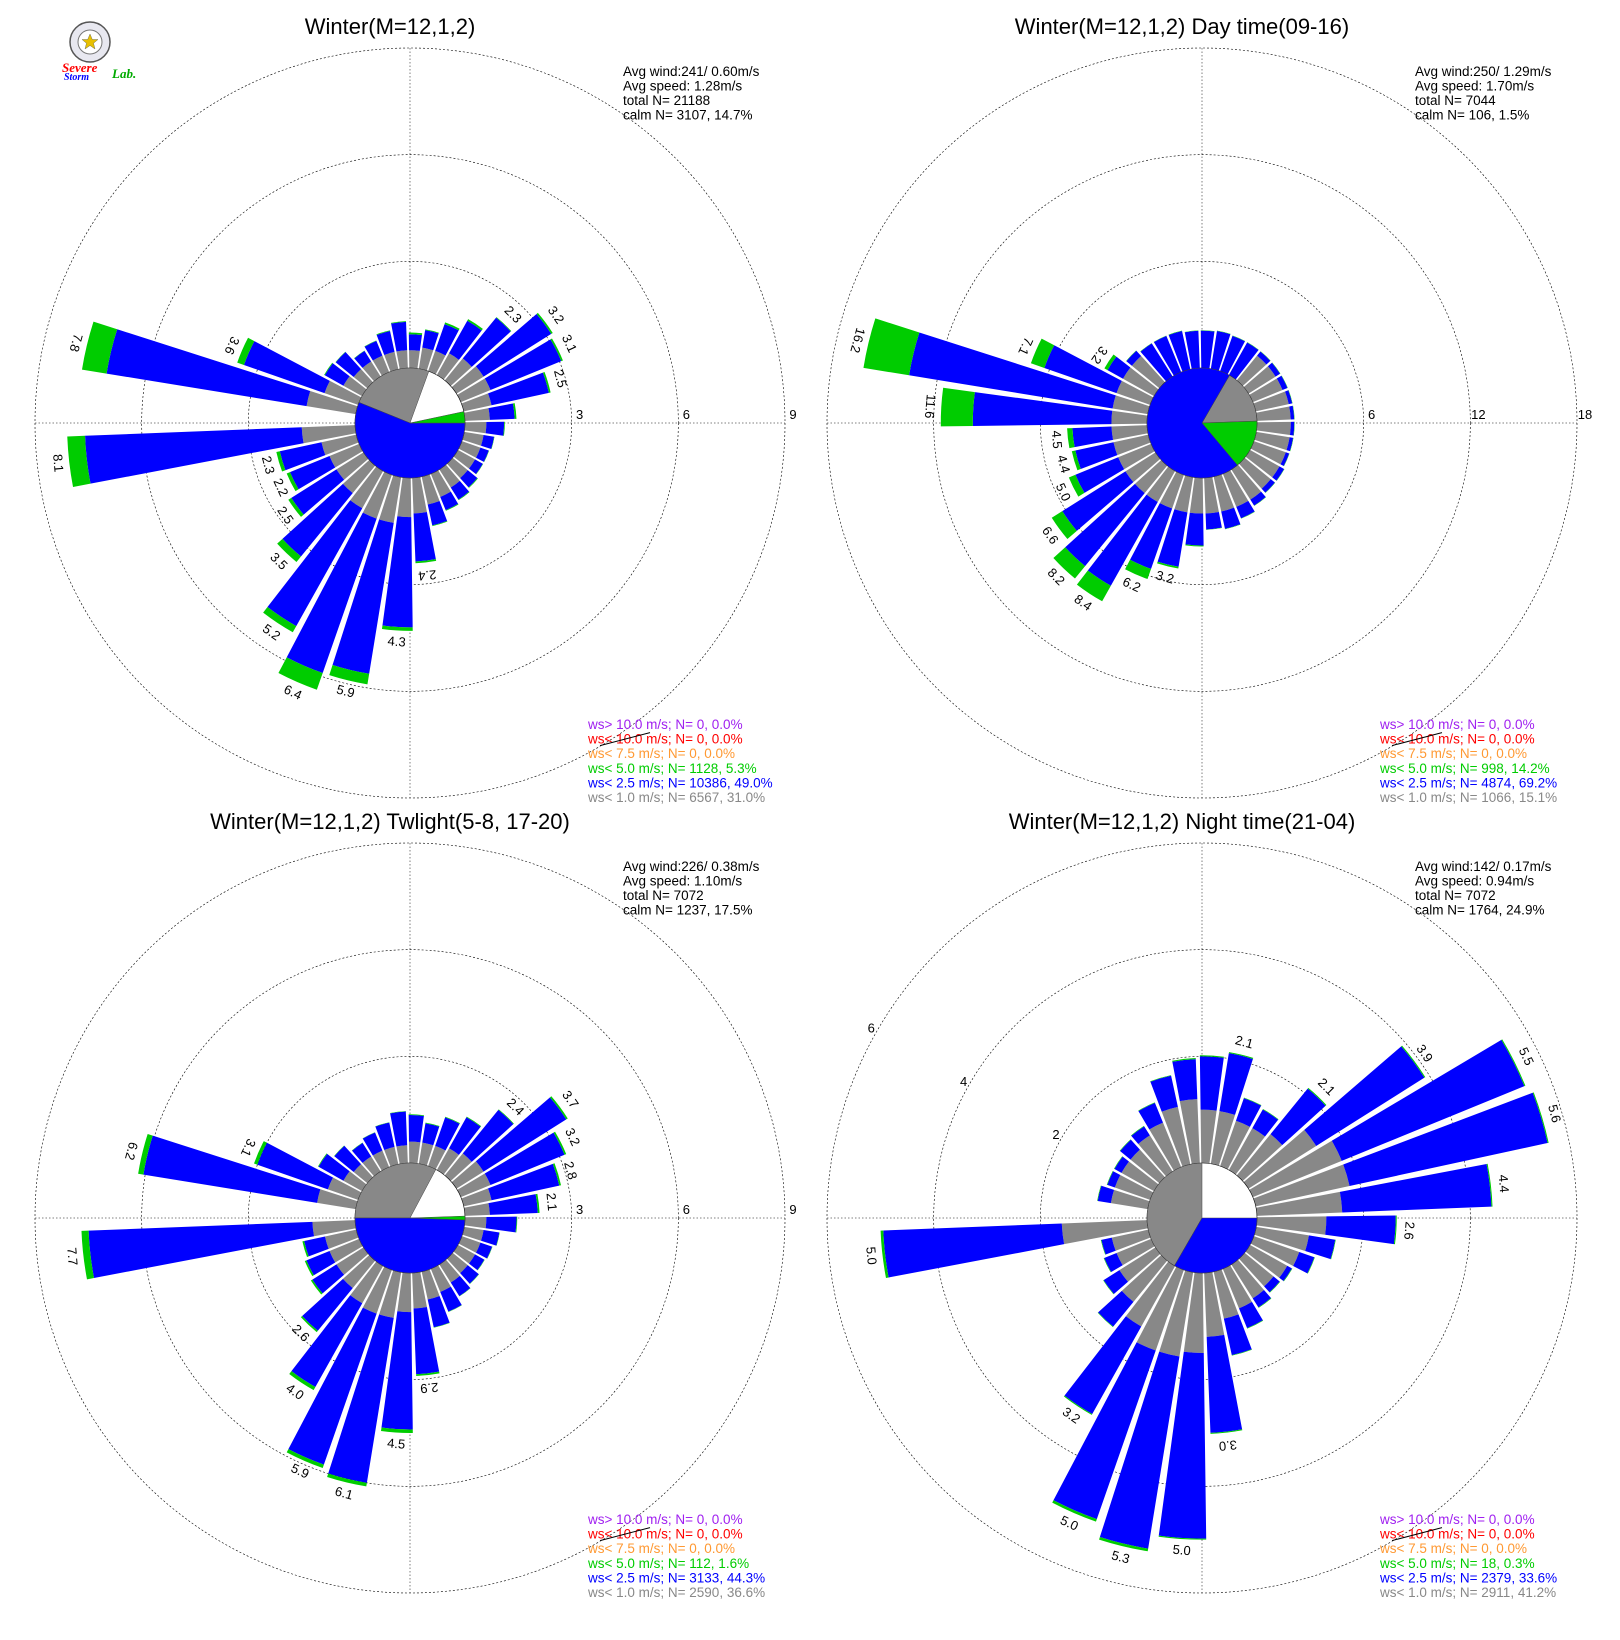 Image resolution: width=1620 pixels, height=1640 pixels. I want to click on bar-value-label: 5.6, so click(1554, 1113).